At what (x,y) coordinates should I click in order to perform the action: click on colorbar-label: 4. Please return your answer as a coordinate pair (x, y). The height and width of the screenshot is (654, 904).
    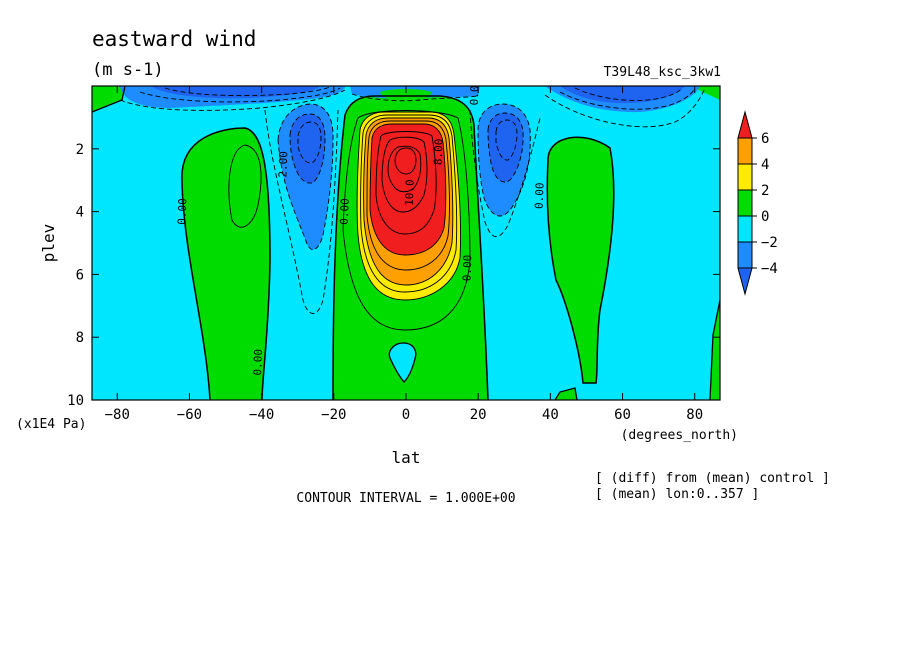
    Looking at the image, I should click on (765, 165).